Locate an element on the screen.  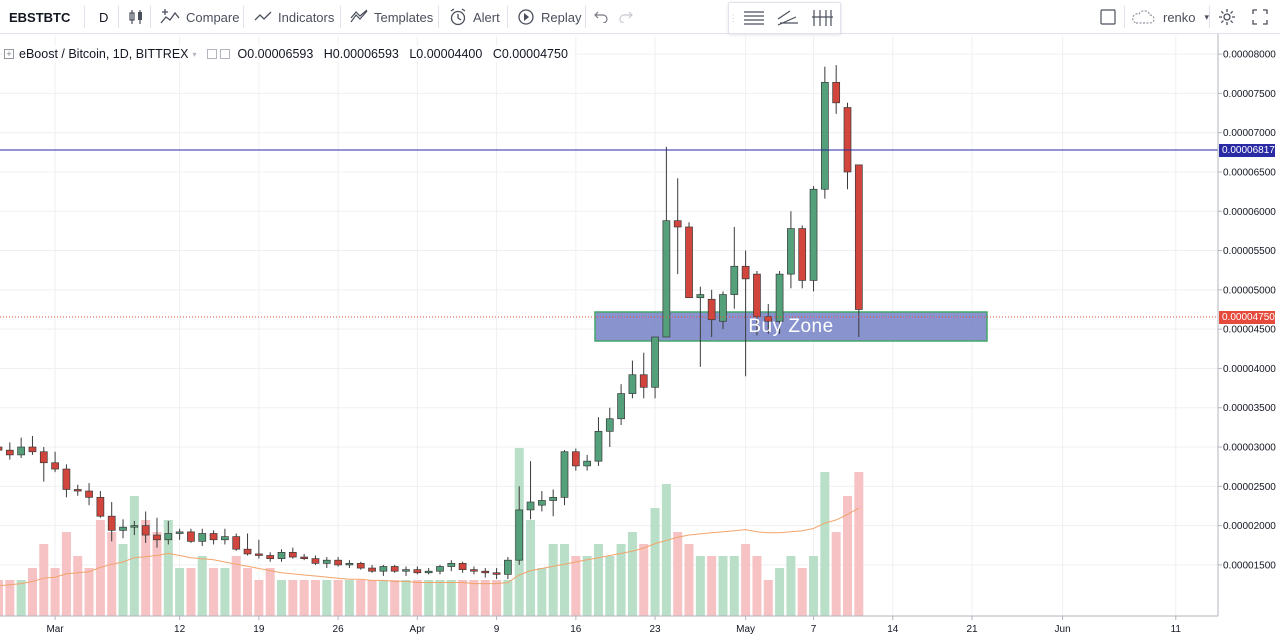
legend-chevron-icon: ▾ is located at coordinates (194, 54).